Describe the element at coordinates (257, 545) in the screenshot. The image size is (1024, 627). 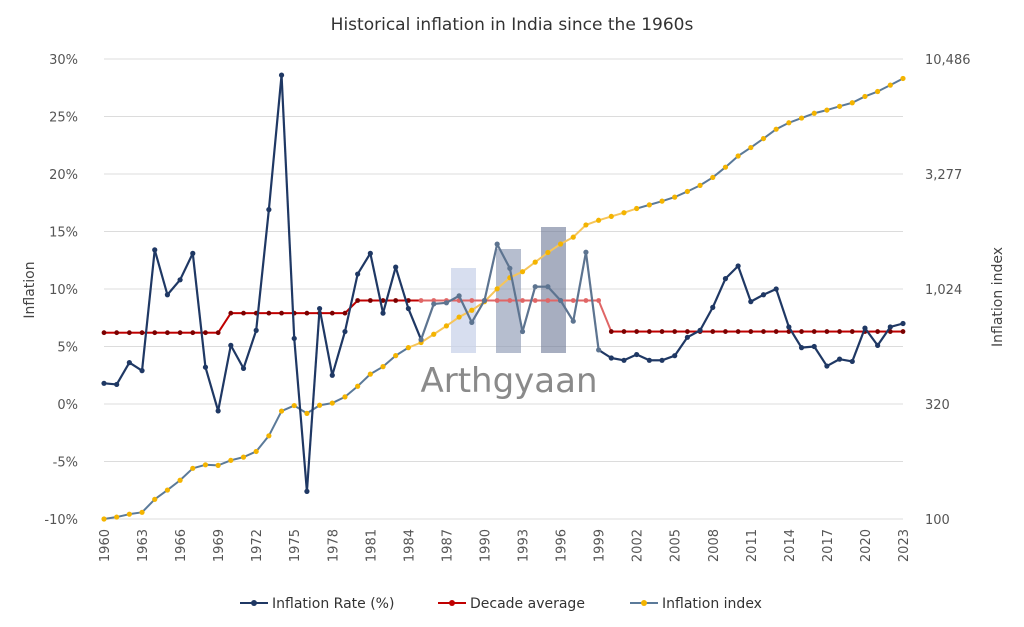
I see `x-tick-label: 1972` at that location.